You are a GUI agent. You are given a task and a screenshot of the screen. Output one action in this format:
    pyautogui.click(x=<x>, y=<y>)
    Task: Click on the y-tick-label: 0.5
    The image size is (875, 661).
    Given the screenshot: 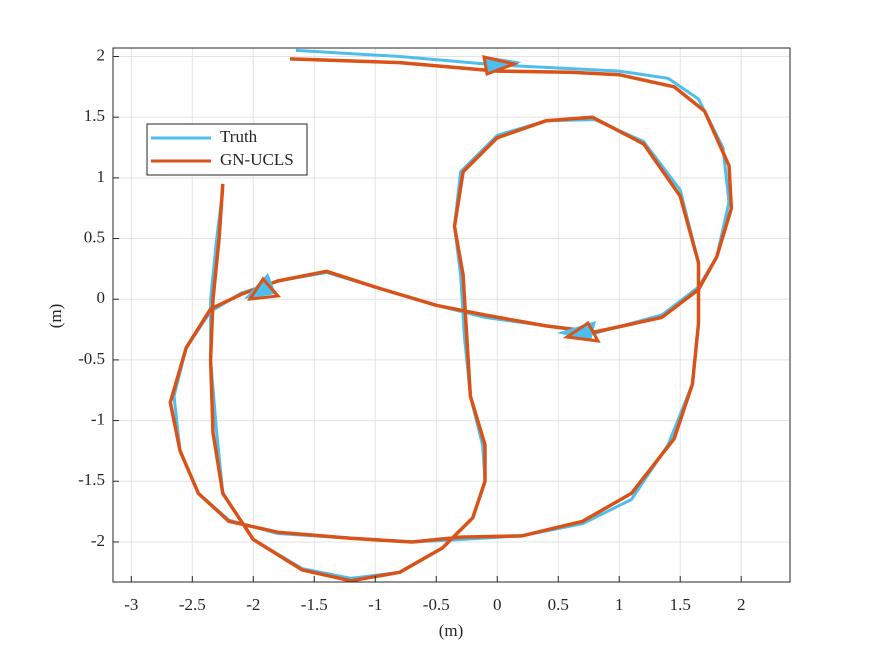 What is the action you would take?
    pyautogui.click(x=94, y=236)
    